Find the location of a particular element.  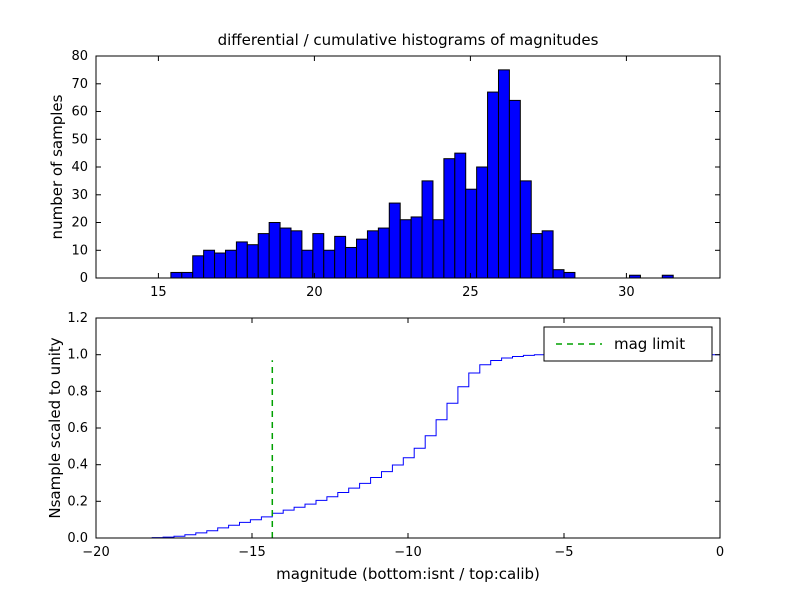

y-tick-label: 10 is located at coordinates (79, 250).